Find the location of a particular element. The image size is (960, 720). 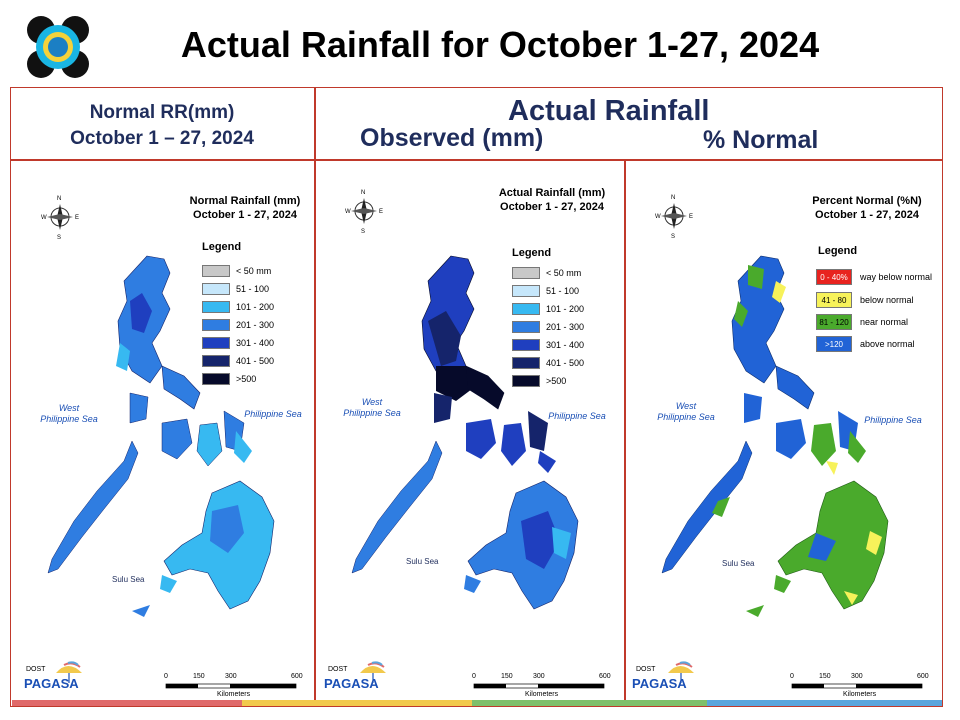

legend-item: 0 - 40% way below normal is located at coordinates (874, 277).